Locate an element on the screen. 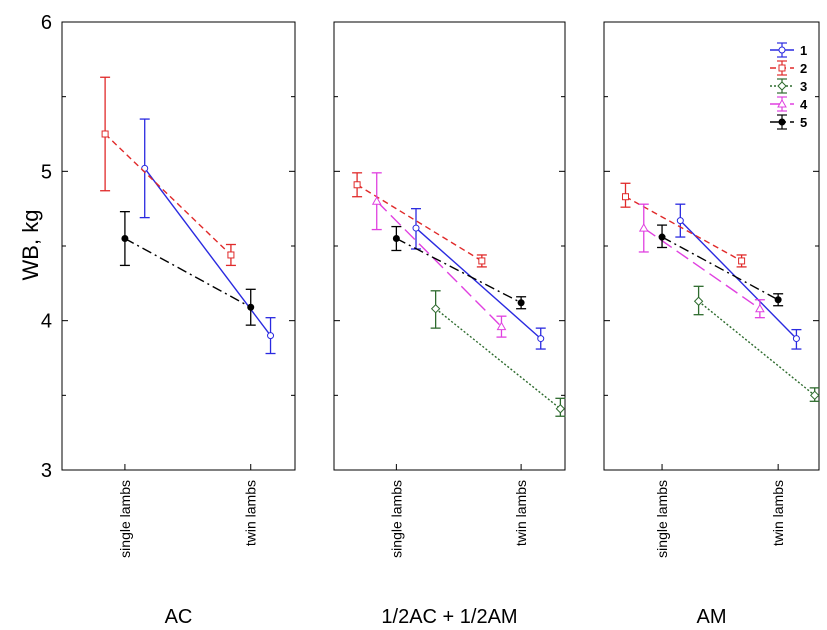 The height and width of the screenshot is (630, 827). legend-label: 4 is located at coordinates (804, 104).